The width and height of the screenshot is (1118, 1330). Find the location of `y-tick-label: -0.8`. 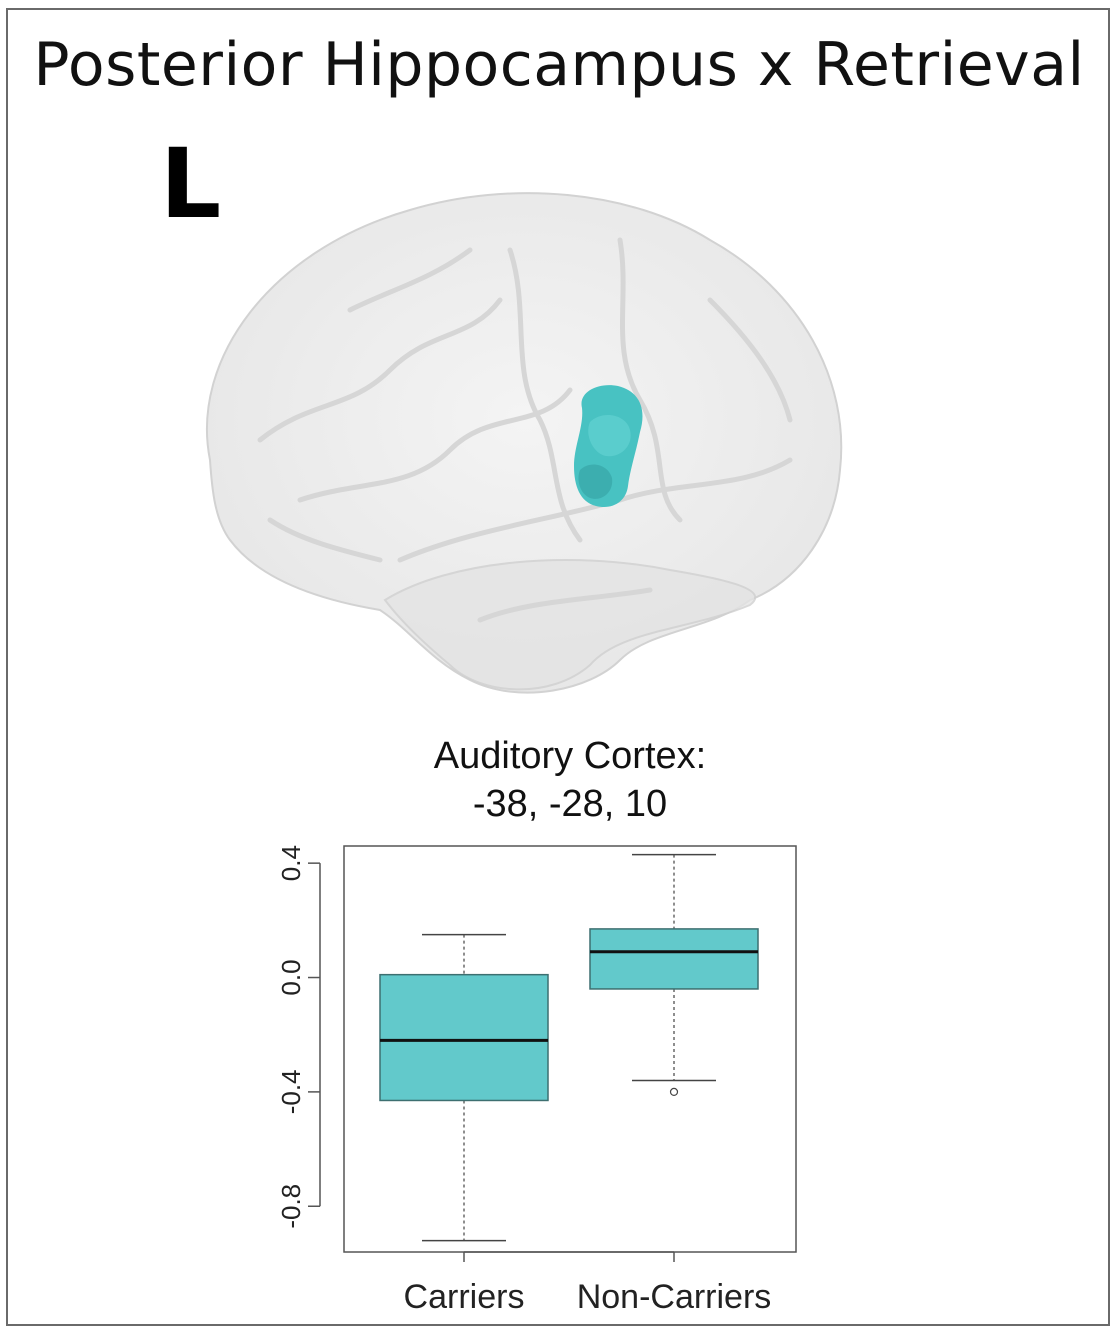

y-tick-label: -0.8 is located at coordinates (291, 1206).